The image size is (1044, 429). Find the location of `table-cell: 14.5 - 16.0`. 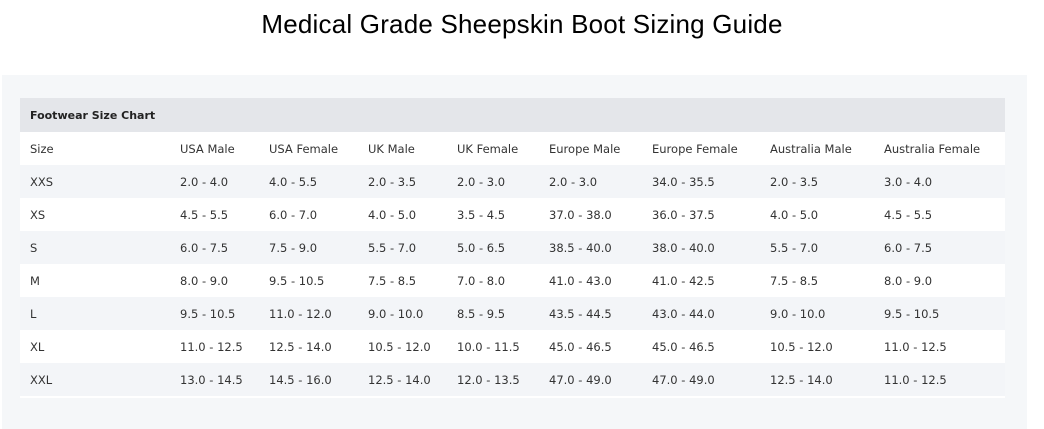

table-cell: 14.5 - 16.0 is located at coordinates (308, 379).